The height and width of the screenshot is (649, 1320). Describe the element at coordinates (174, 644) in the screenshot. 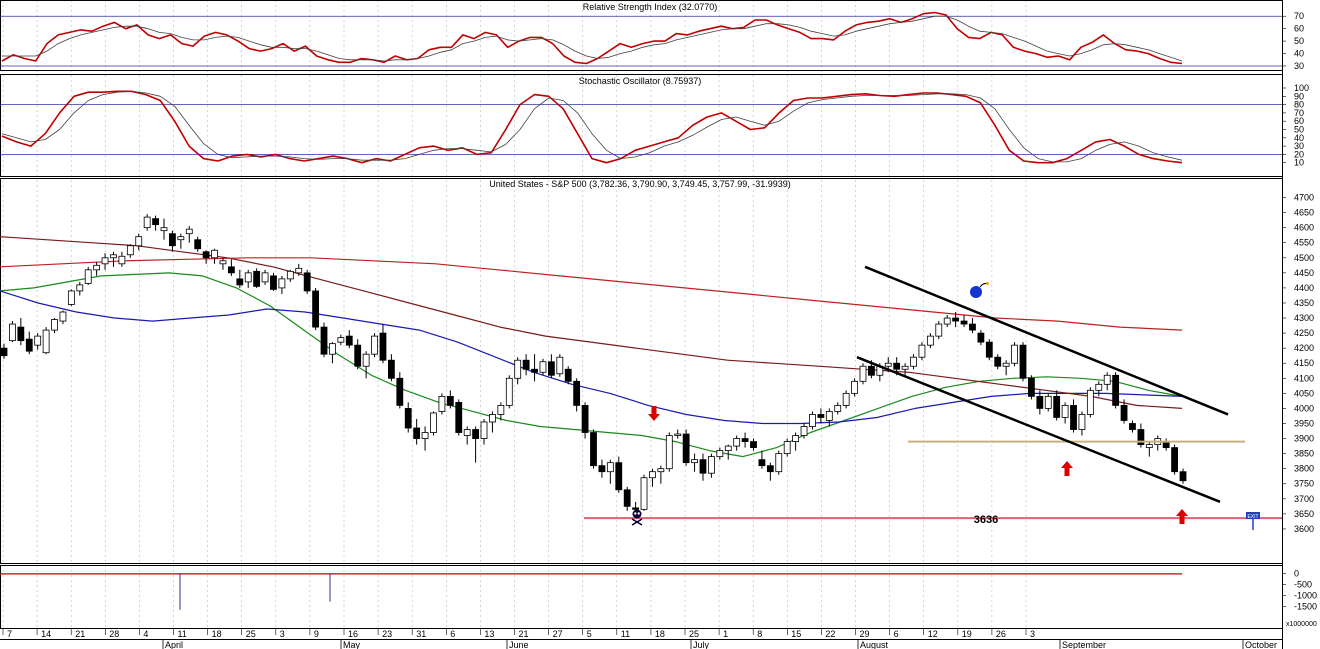

I see `month-label: April` at that location.